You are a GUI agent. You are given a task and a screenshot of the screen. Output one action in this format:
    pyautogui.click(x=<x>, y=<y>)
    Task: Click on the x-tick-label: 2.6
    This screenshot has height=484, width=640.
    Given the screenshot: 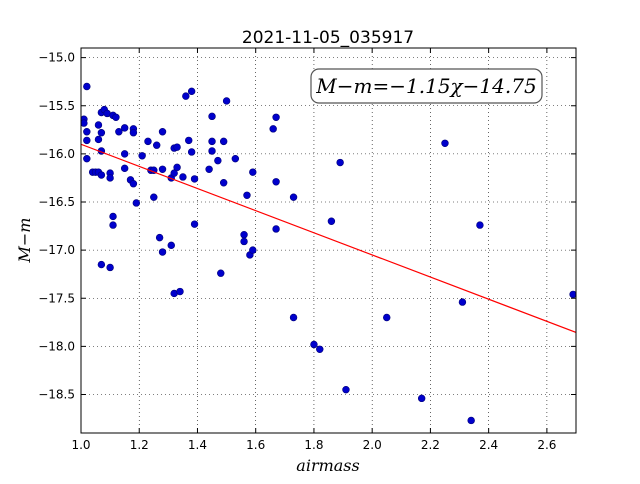 What is the action you would take?
    pyautogui.click(x=546, y=445)
    